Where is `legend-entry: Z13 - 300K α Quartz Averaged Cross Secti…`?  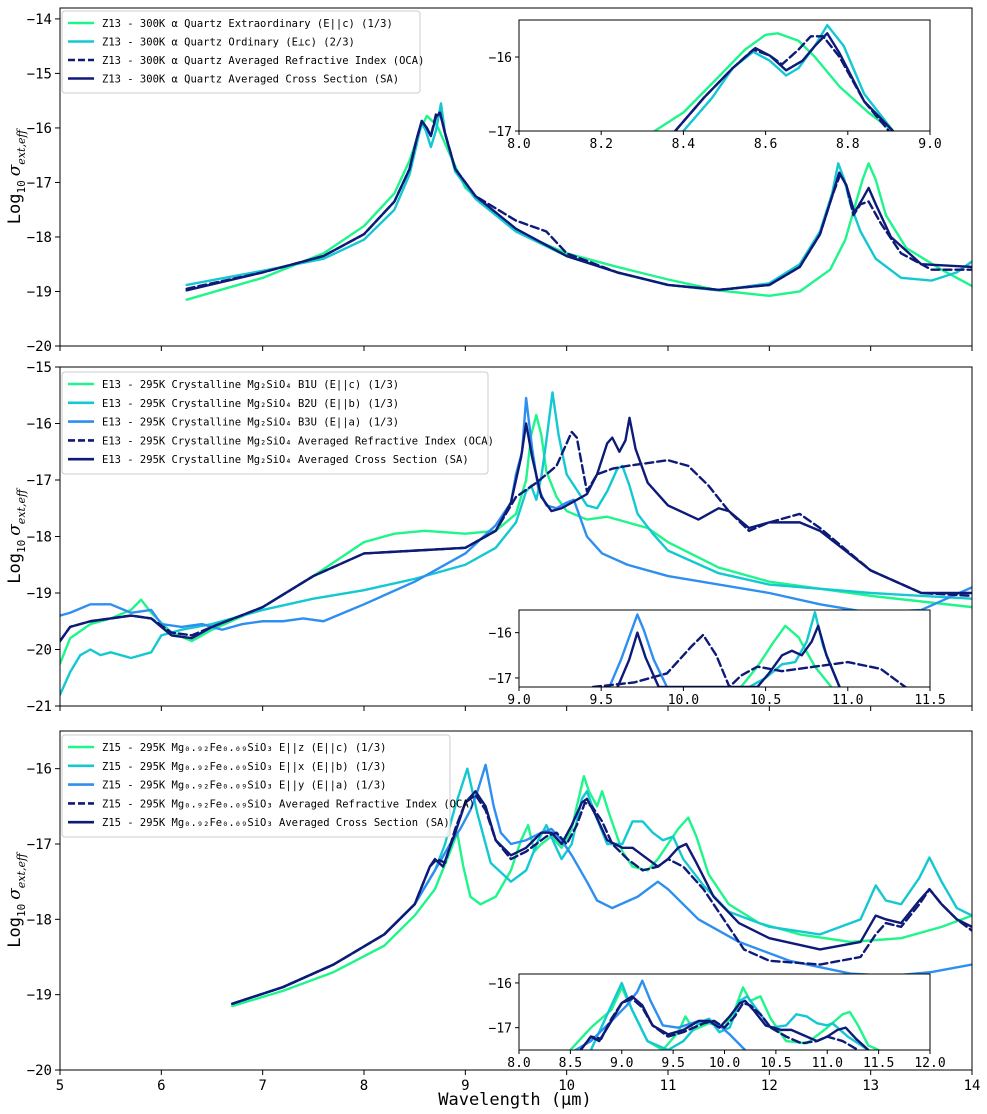 legend-entry: Z13 - 300K α Quartz Averaged Cross Secti… is located at coordinates (250, 80).